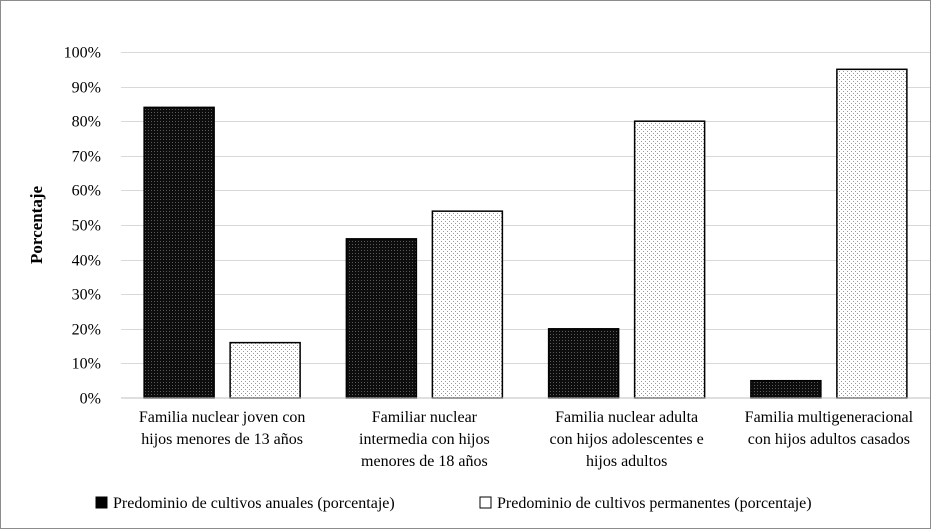 The width and height of the screenshot is (931, 529). Describe the element at coordinates (829, 417) in the screenshot. I see `category-label-line: Familia multigeneracional` at that location.